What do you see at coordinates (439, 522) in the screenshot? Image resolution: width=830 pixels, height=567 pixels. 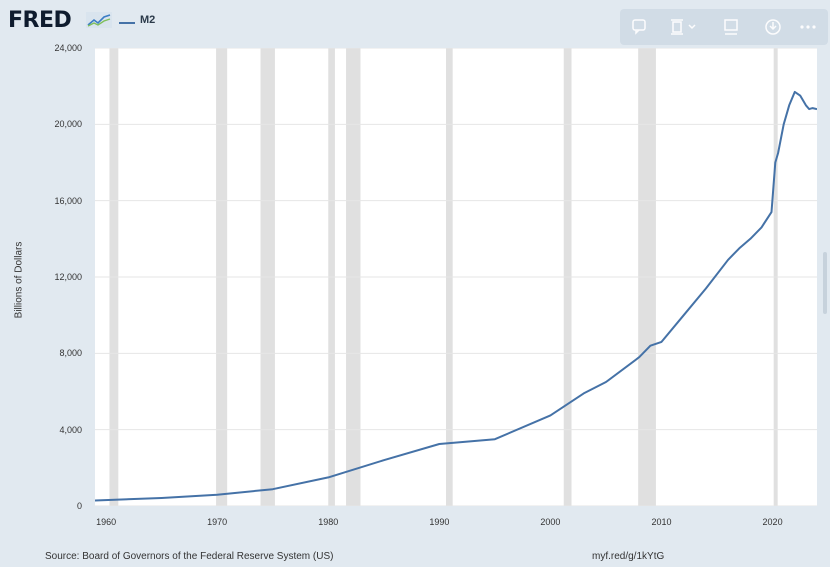 I see `x-tick-label: 1990` at bounding box center [439, 522].